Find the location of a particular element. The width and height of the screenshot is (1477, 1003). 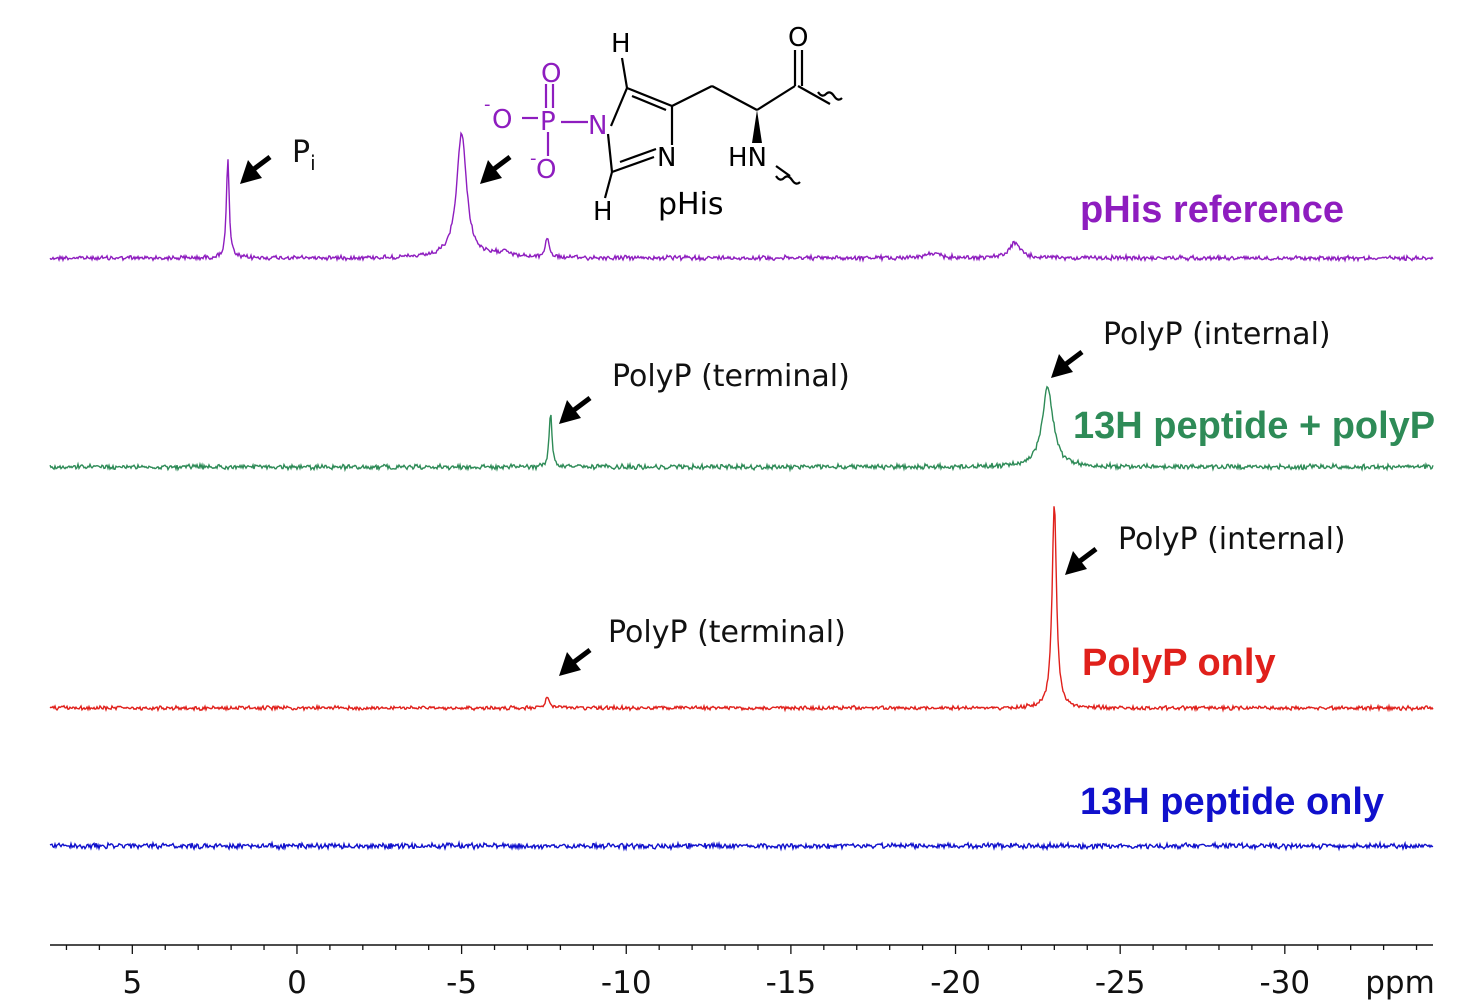

structure-name: pHis is located at coordinates (691, 204).